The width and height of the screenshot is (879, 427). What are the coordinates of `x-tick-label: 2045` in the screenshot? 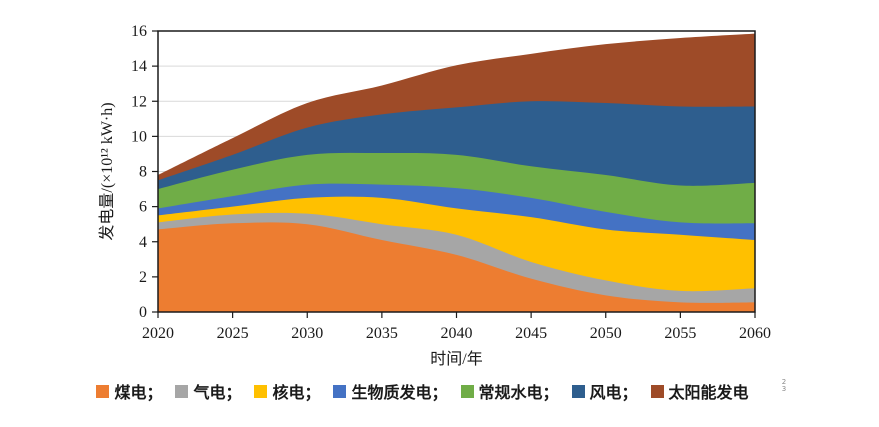 It's located at (531, 333).